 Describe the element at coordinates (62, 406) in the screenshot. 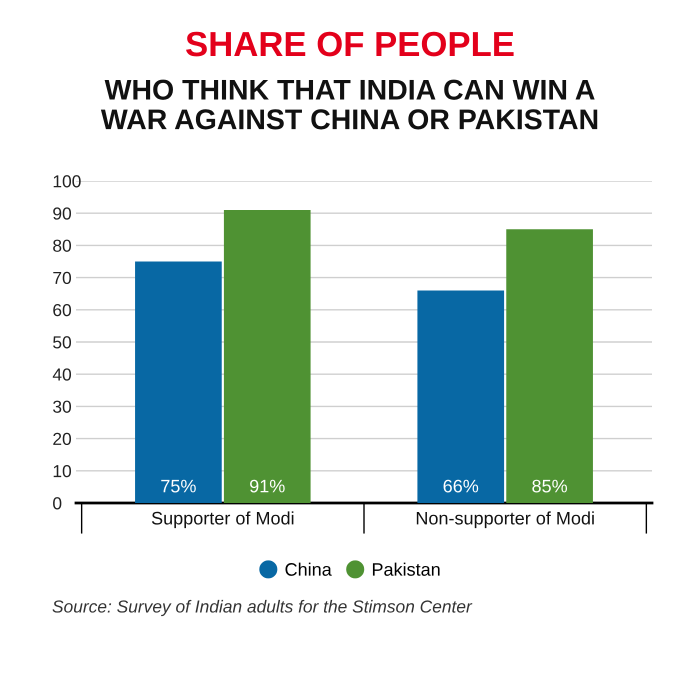

I see `y-tick-label: 30` at that location.